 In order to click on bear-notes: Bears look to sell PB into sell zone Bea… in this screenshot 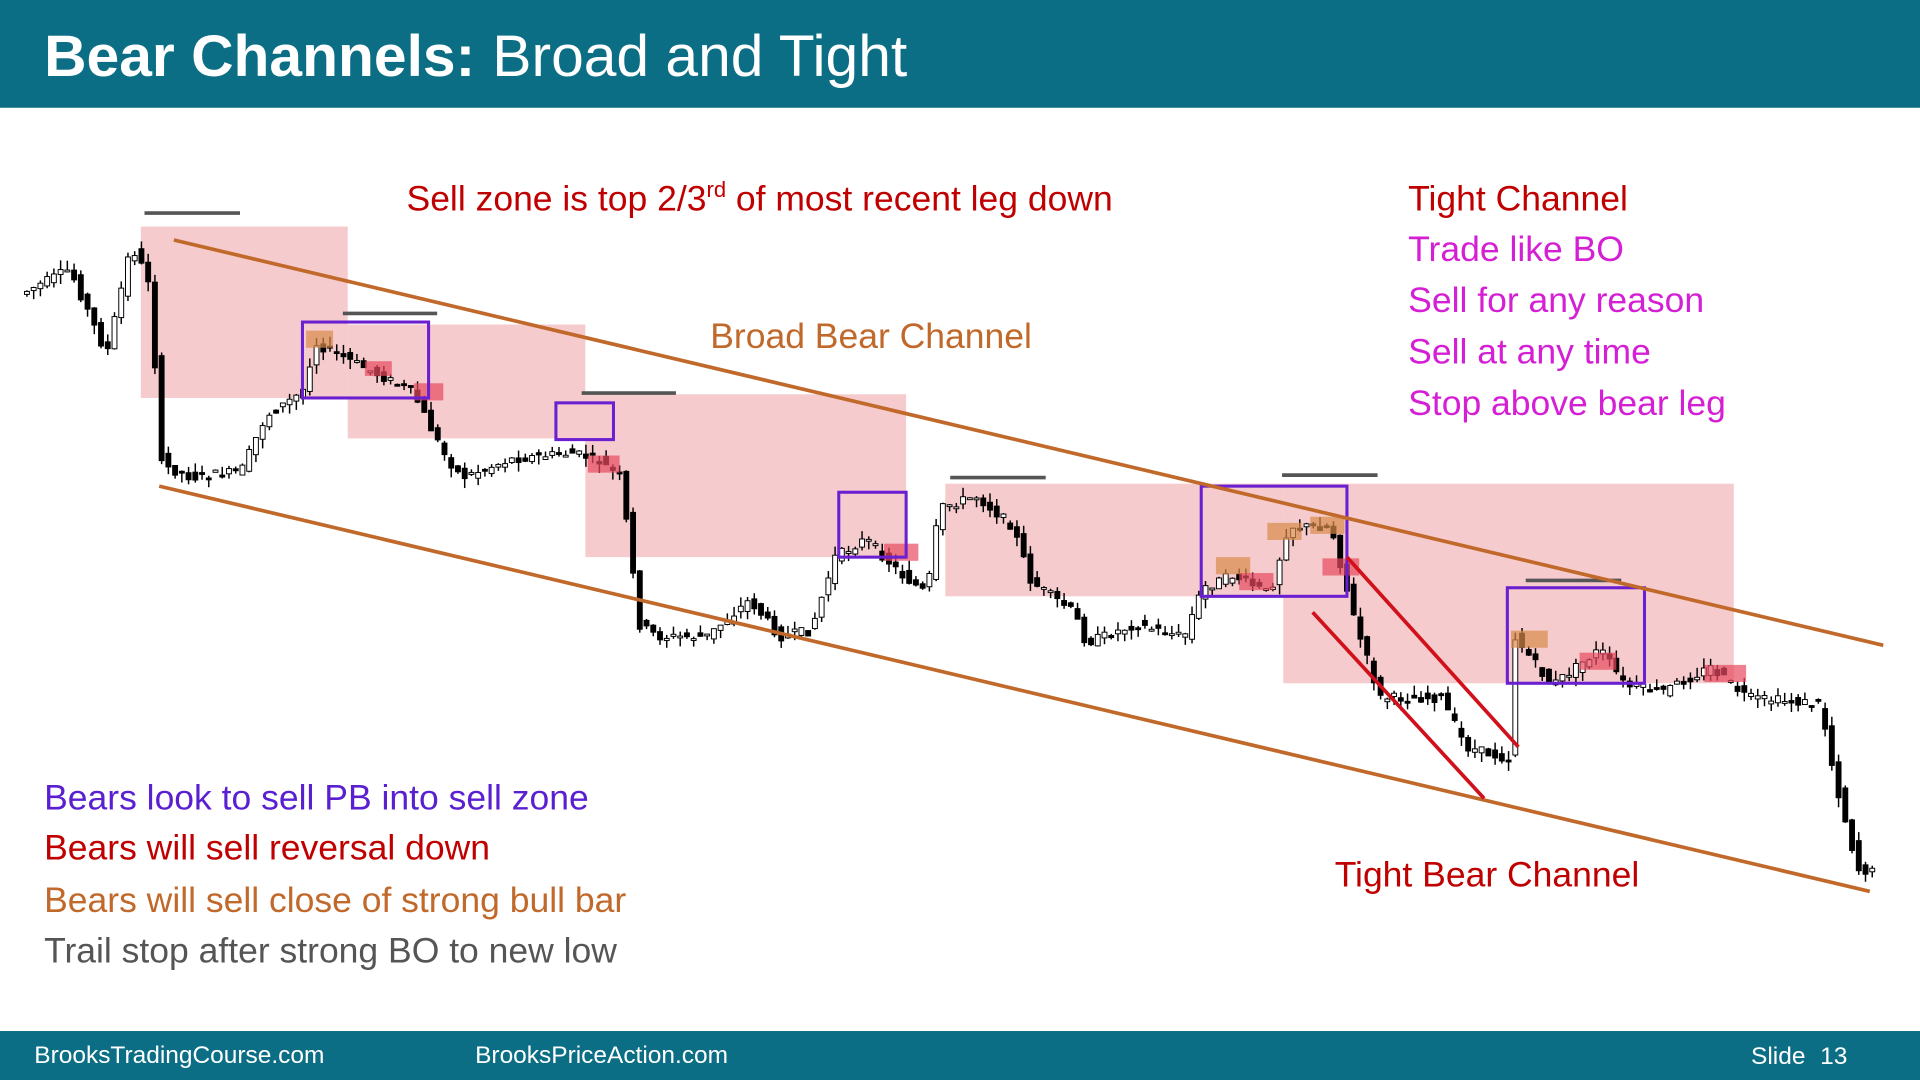, I will do `click(335, 873)`.